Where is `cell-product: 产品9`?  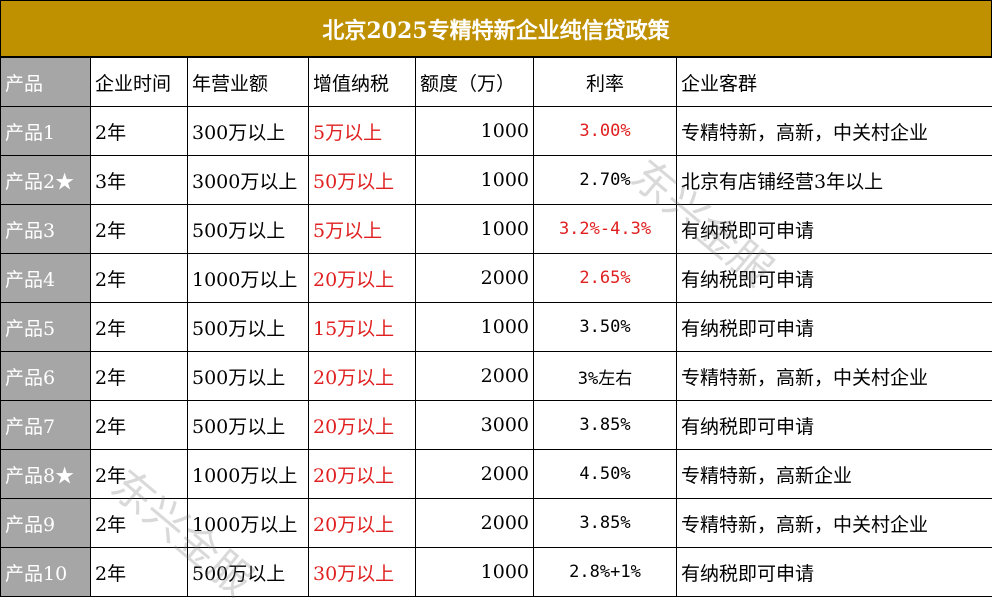
cell-product: 产品9 is located at coordinates (45, 523).